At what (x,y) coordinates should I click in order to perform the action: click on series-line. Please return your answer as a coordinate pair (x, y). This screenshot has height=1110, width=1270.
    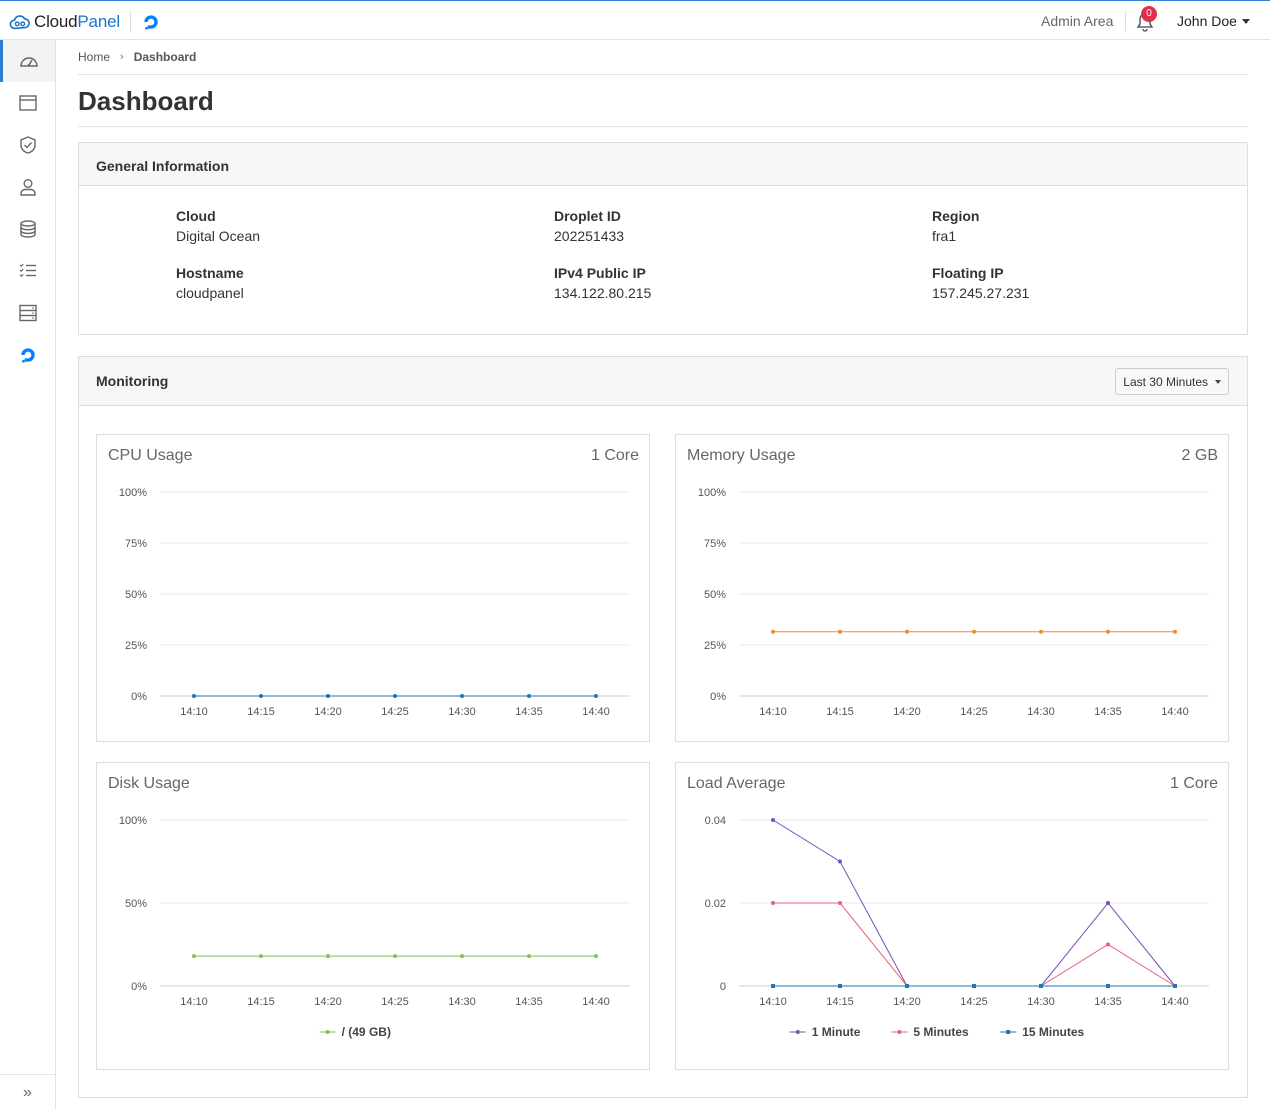
    Looking at the image, I should click on (974, 944).